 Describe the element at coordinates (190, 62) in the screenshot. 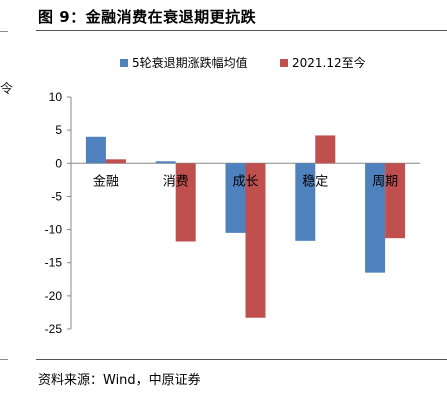

I see `legend-label-0: 5轮衰退期涨跌幅均值` at that location.